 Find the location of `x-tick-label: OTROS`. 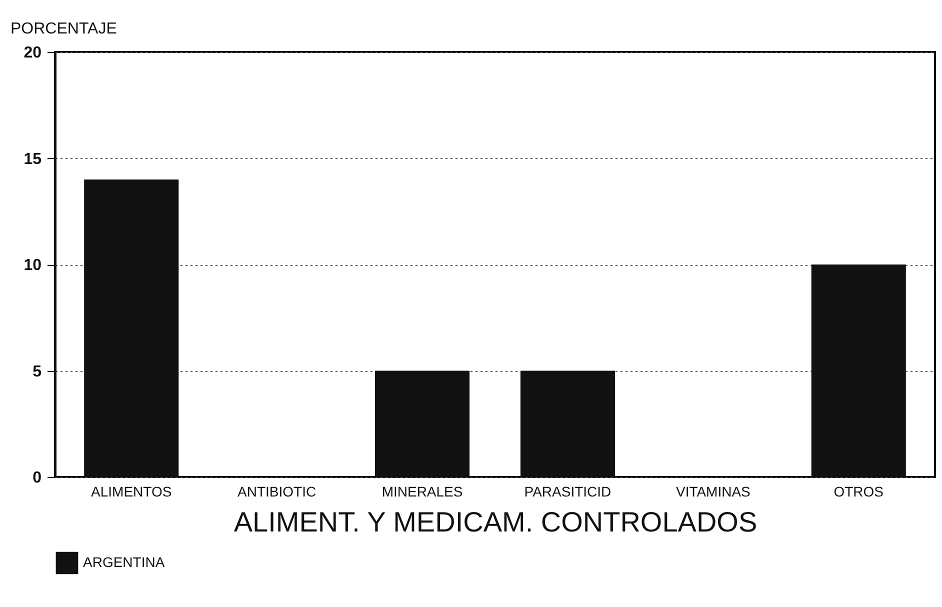

x-tick-label: OTROS is located at coordinates (859, 492).